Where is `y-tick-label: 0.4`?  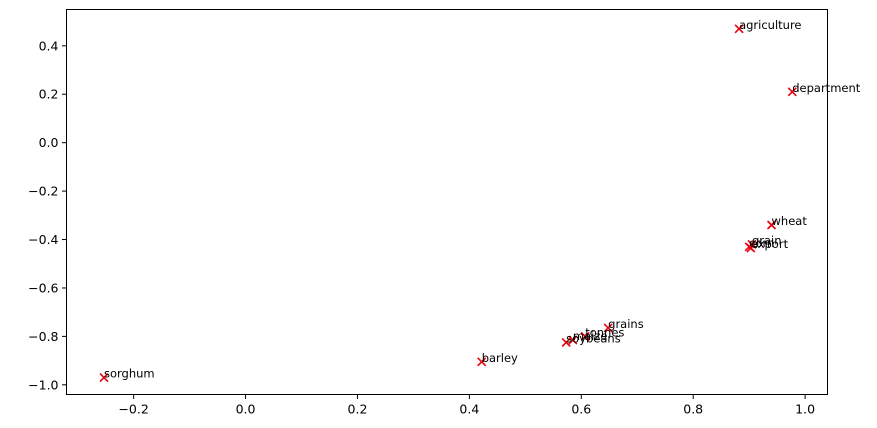 y-tick-label: 0.4 is located at coordinates (49, 45).